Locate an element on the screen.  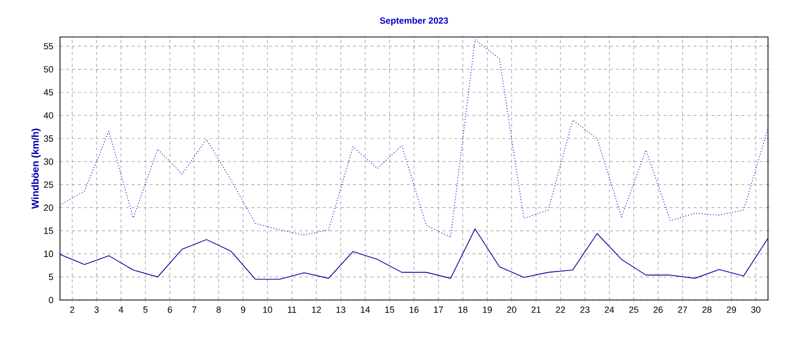
y-axis-title: Windböen (km/h) is located at coordinates (36, 168).